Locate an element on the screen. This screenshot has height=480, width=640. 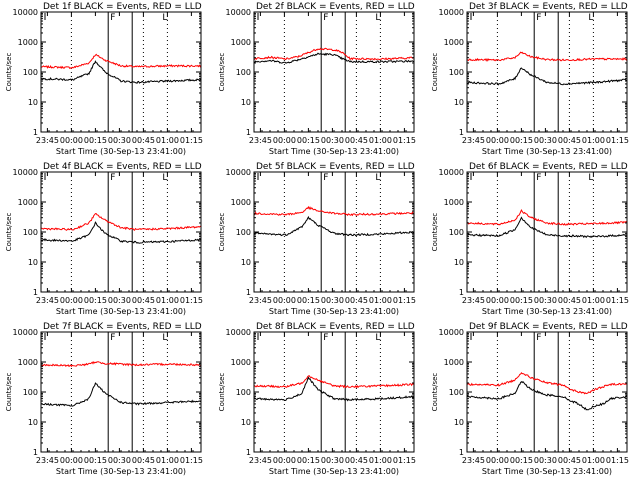
panel-title: Det 9f BLACK = Events, RED = LLD is located at coordinates (548, 327).